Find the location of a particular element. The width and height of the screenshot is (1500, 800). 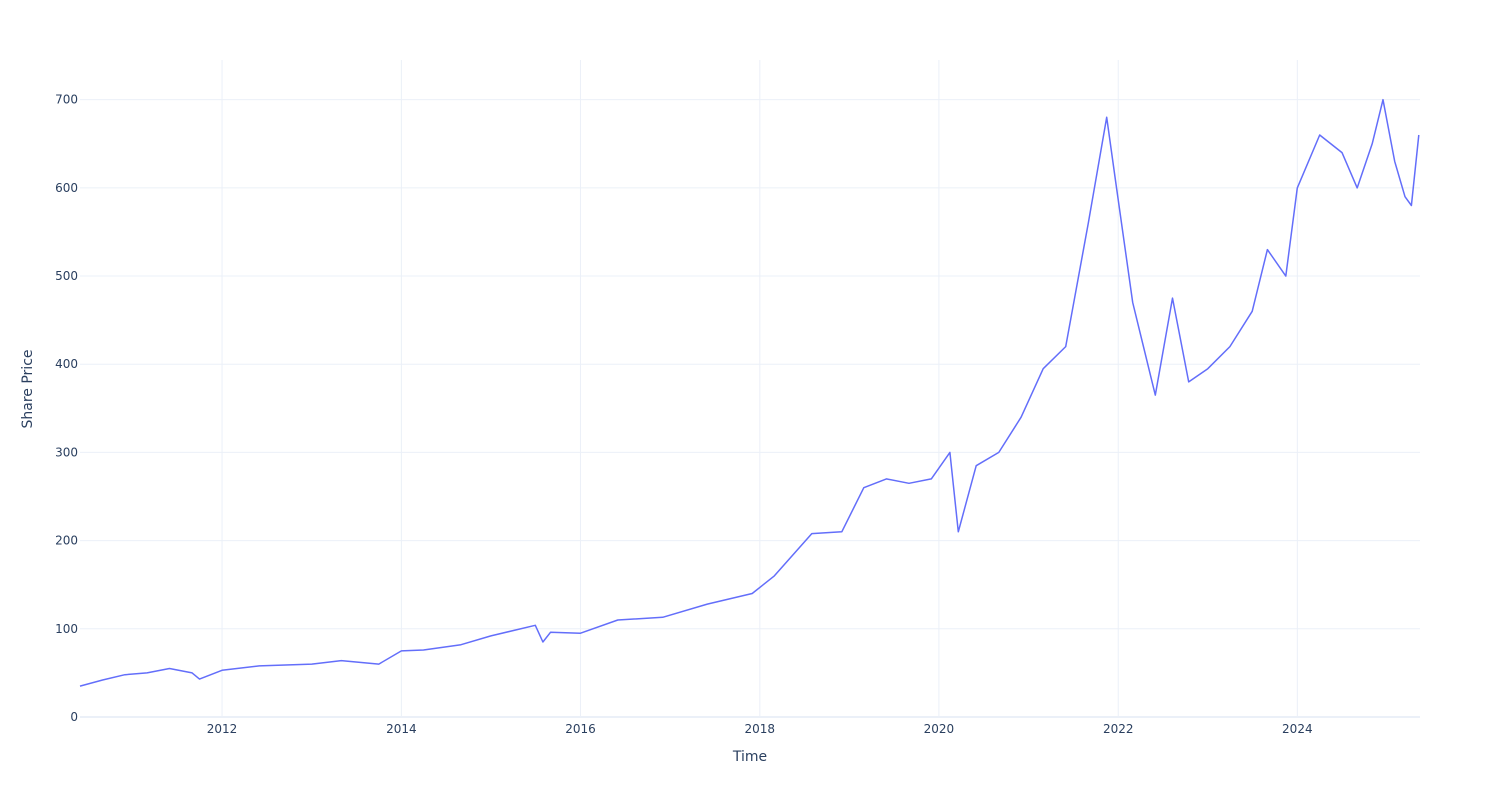

x-tick-label: 2022 is located at coordinates (1118, 729).